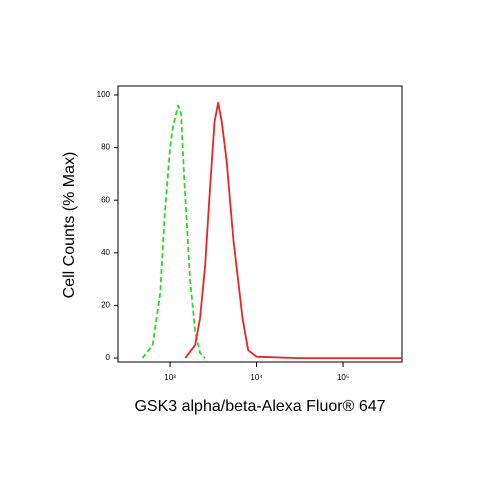 The width and height of the screenshot is (500, 500). Describe the element at coordinates (170, 377) in the screenshot. I see `x-tick-label: 10³` at that location.